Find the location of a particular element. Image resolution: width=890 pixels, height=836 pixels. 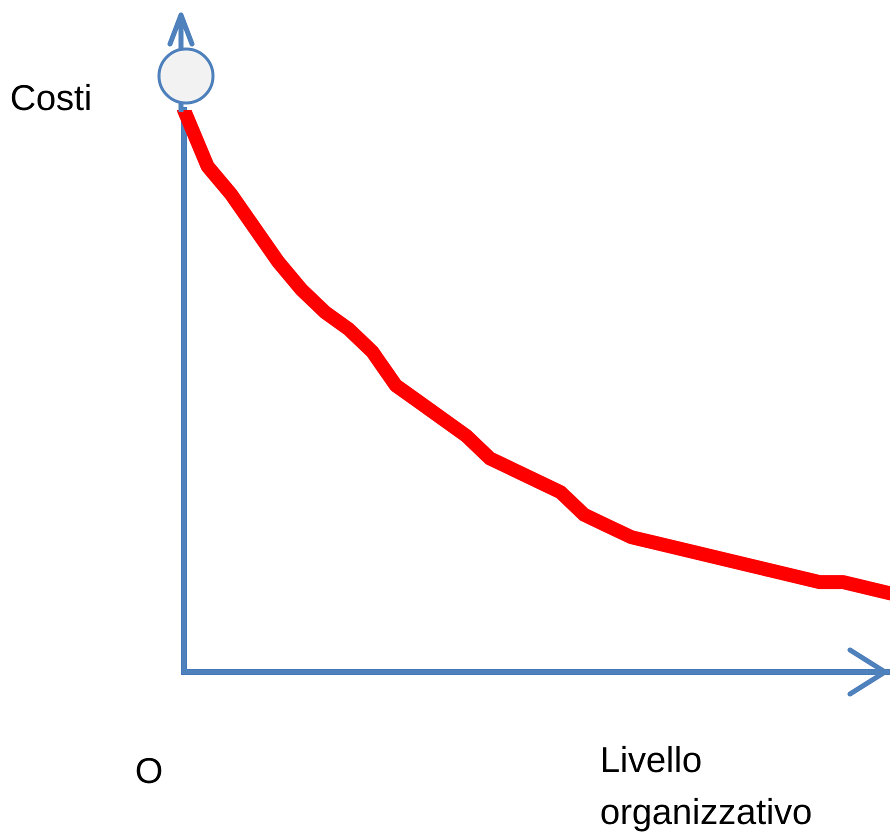

x-axis-title: Livello organizzativo is located at coordinates (706, 786).